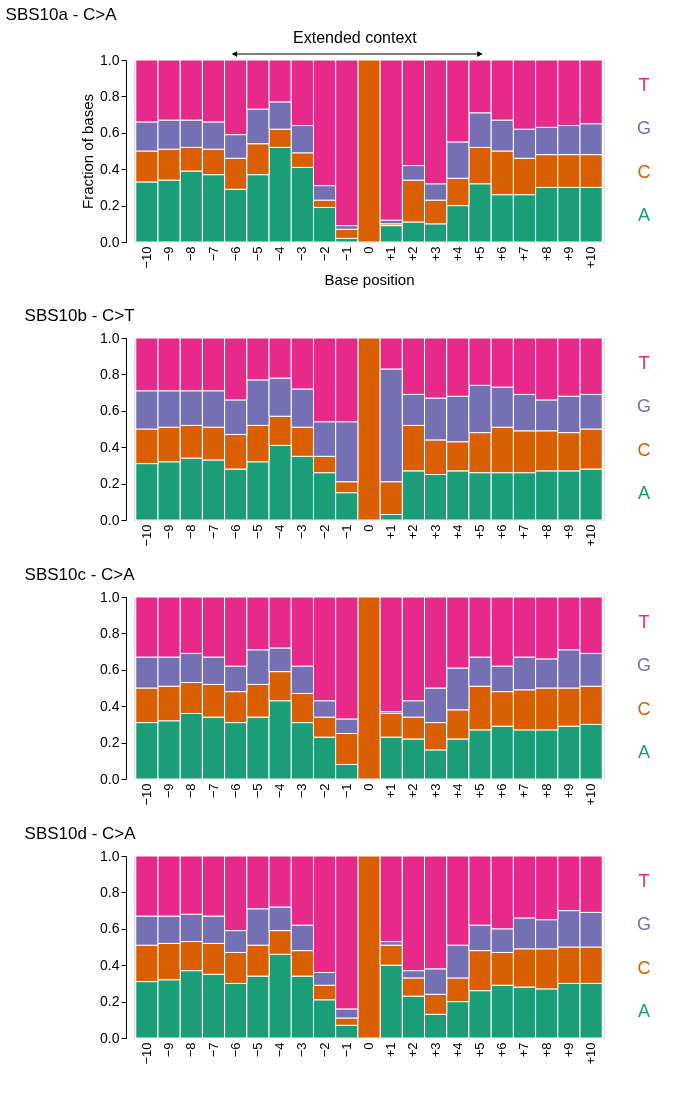 This screenshot has height=1099, width=673. What do you see at coordinates (644, 215) in the screenshot?
I see `series-label: A` at bounding box center [644, 215].